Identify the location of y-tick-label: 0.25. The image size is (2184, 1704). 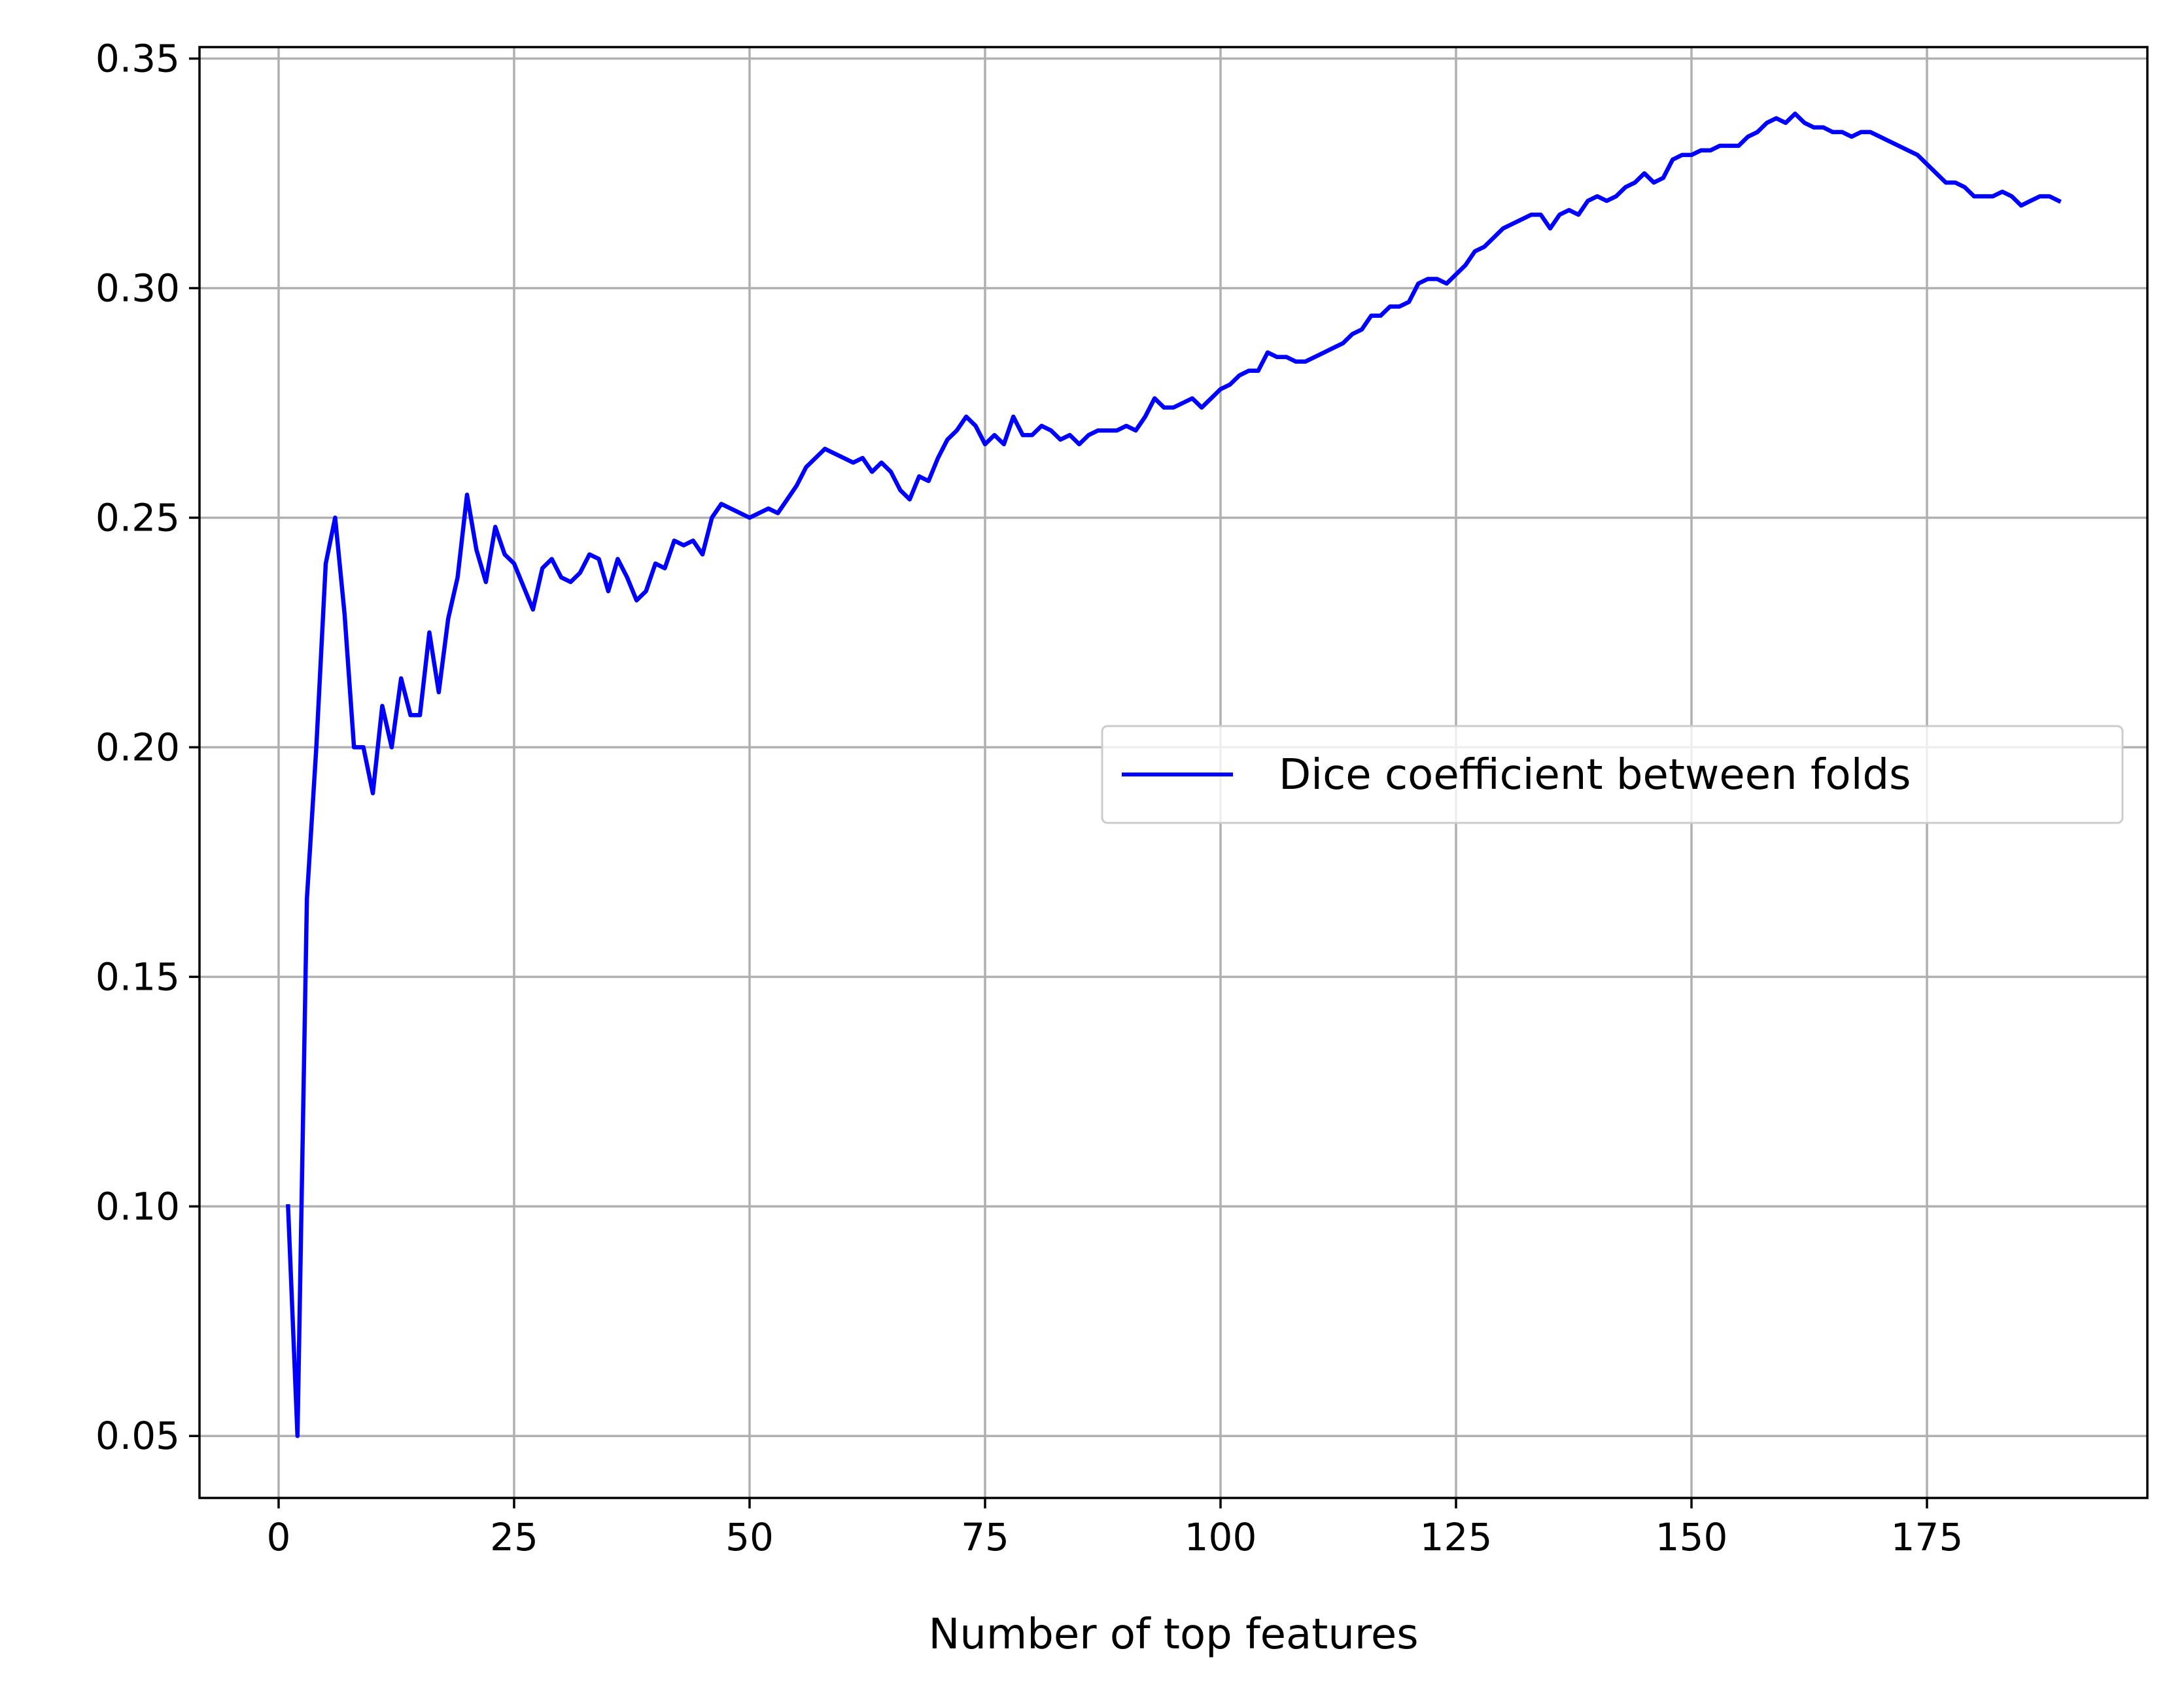
(137, 517).